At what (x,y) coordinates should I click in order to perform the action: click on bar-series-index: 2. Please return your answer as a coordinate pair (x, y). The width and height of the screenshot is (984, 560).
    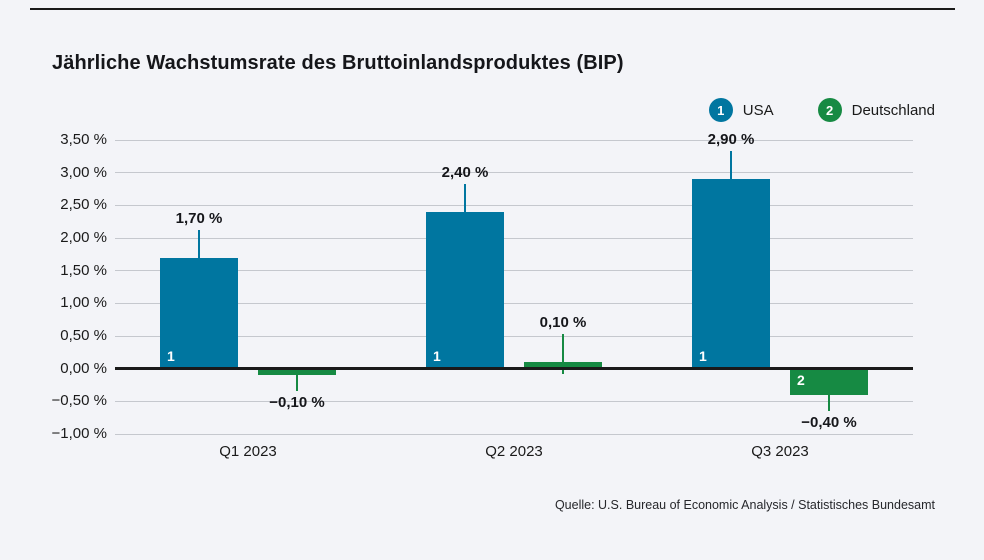
    Looking at the image, I should click on (801, 379).